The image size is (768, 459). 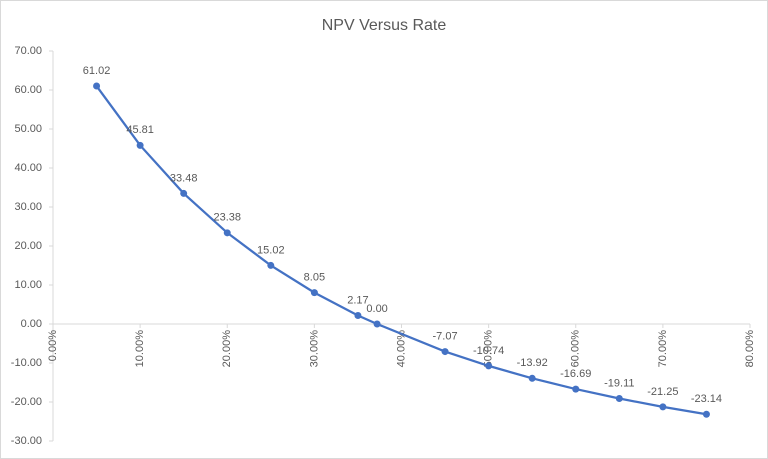 I want to click on x-tick-label: 0.00%, so click(x=53, y=345).